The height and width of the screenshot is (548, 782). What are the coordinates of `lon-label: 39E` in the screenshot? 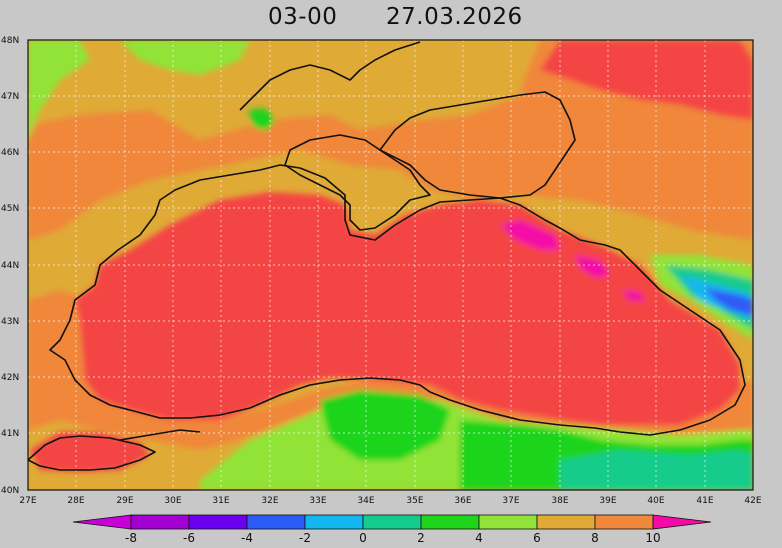 It's located at (607, 501).